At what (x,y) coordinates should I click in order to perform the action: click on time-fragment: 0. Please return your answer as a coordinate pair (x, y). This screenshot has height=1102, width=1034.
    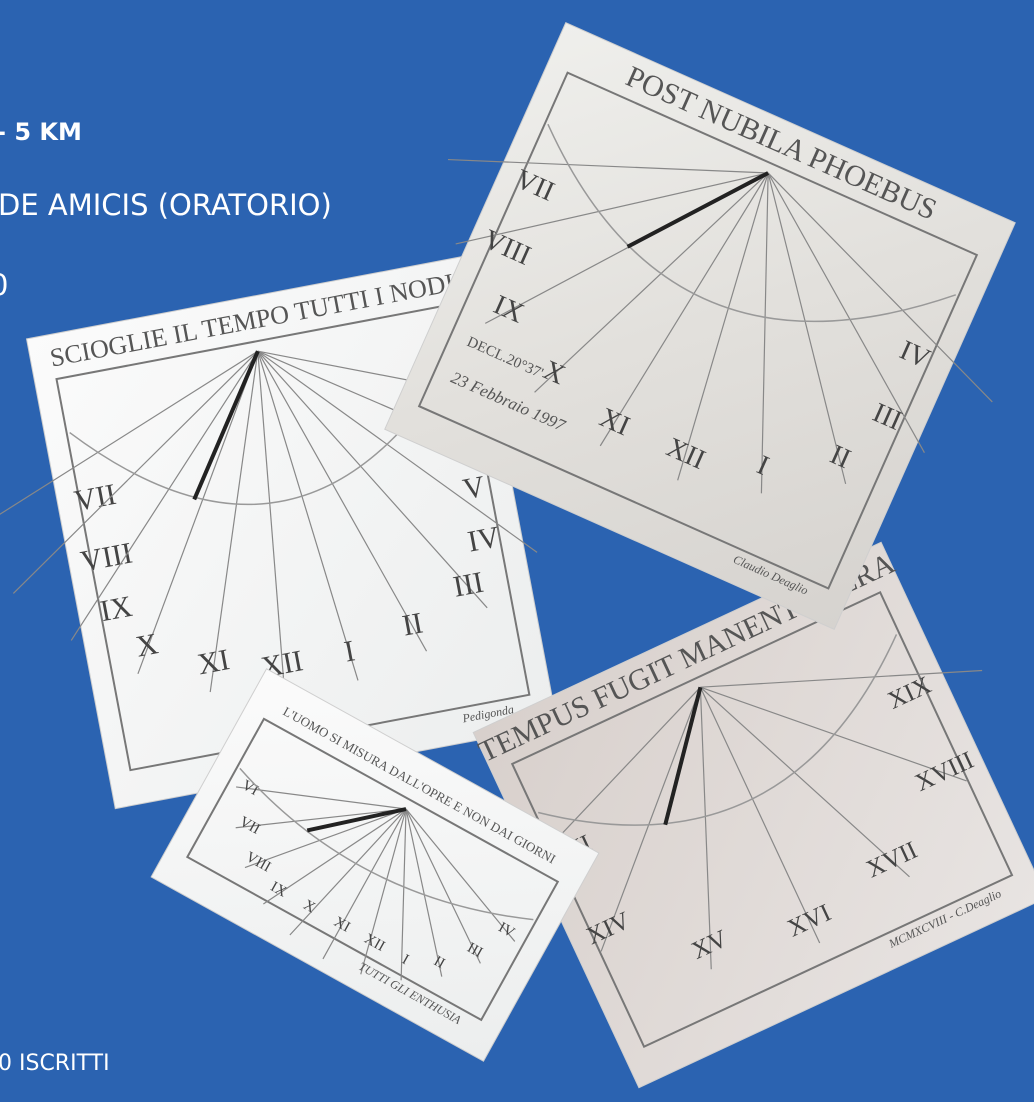
    Looking at the image, I should click on (4, 285).